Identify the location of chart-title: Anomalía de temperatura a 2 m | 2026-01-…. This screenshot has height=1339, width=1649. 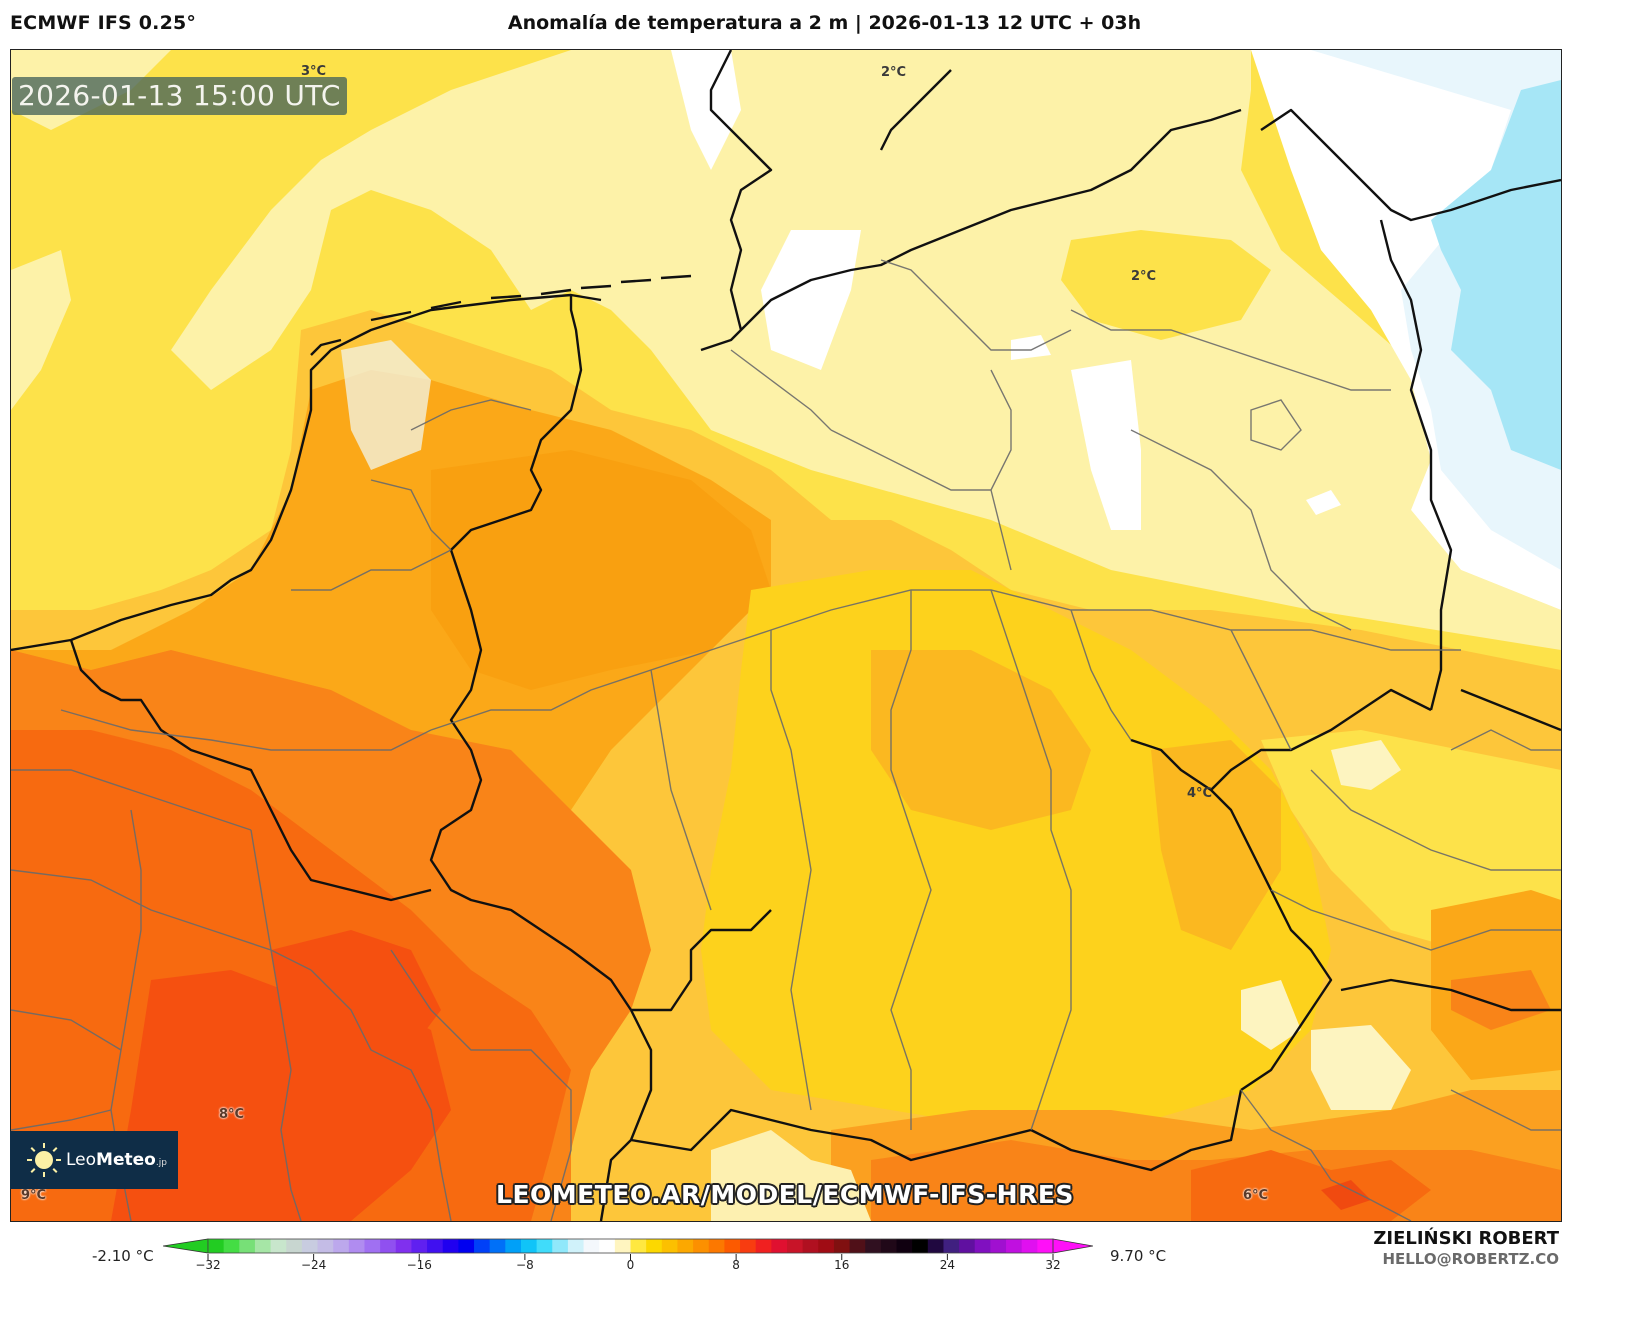
(824, 23).